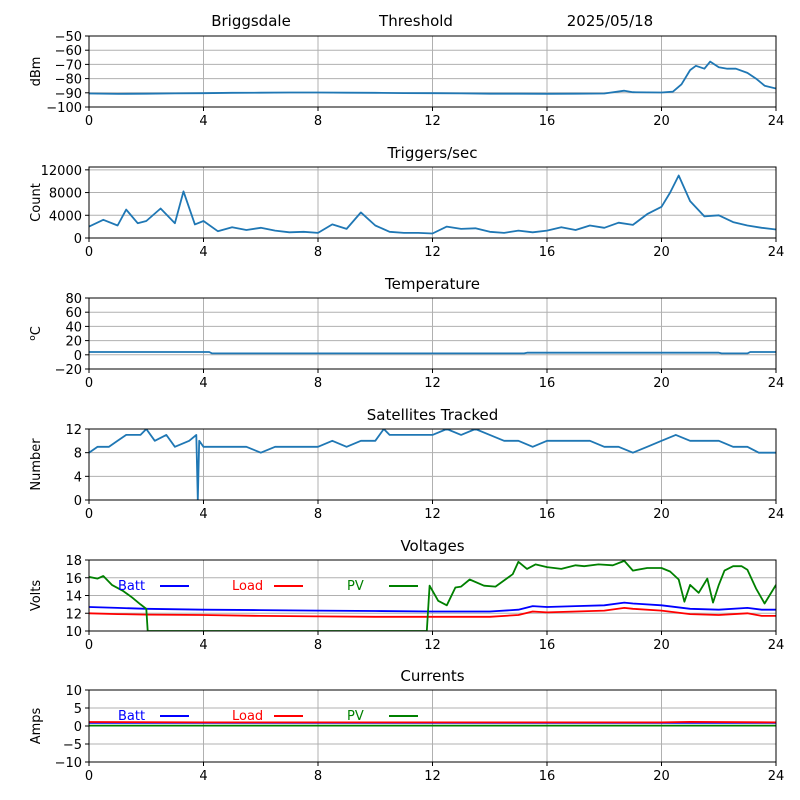 The width and height of the screenshot is (800, 800). I want to click on y-tick-label: −70, so click(68, 65).